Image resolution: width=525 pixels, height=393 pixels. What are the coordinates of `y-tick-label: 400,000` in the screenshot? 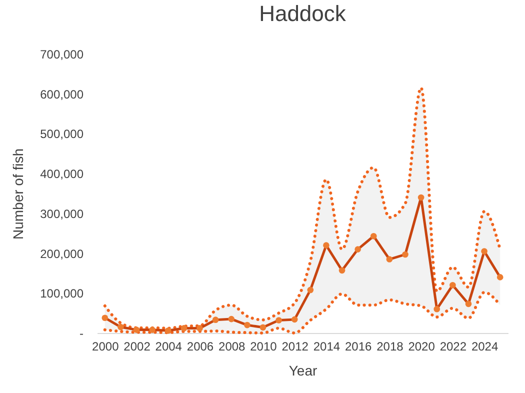 It's located at (62, 174).